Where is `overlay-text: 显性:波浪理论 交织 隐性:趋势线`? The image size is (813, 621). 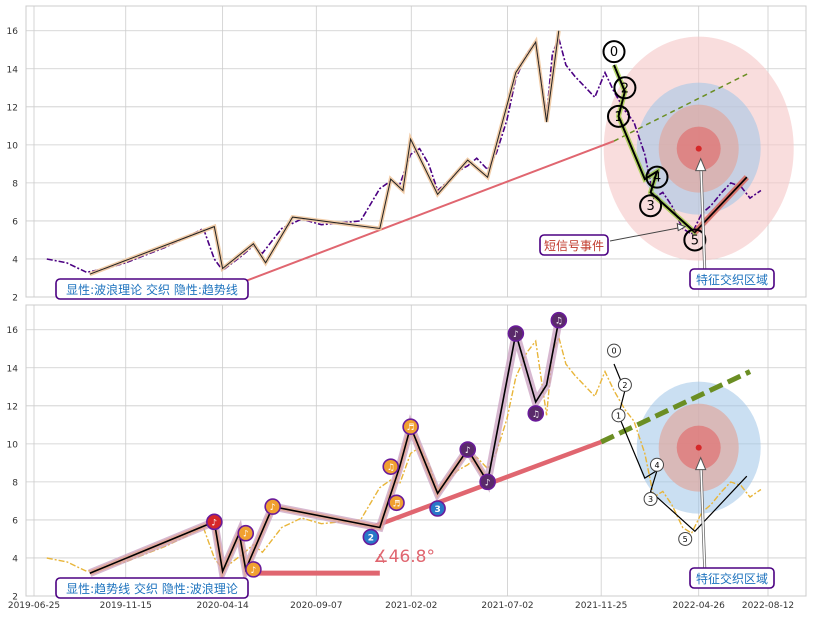 overlay-text: 显性:波浪理论 交织 隐性:趋势线 is located at coordinates (152, 289).